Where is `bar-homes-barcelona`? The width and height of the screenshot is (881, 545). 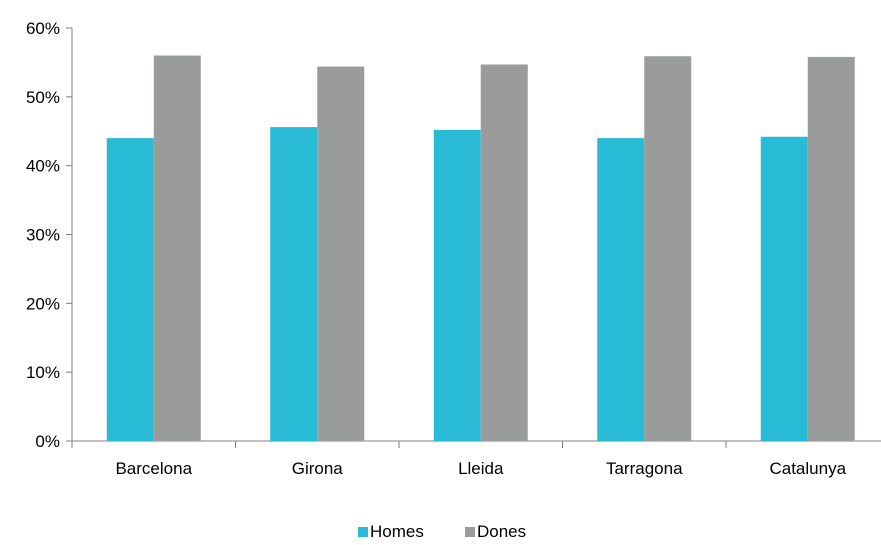
bar-homes-barcelona is located at coordinates (130, 289).